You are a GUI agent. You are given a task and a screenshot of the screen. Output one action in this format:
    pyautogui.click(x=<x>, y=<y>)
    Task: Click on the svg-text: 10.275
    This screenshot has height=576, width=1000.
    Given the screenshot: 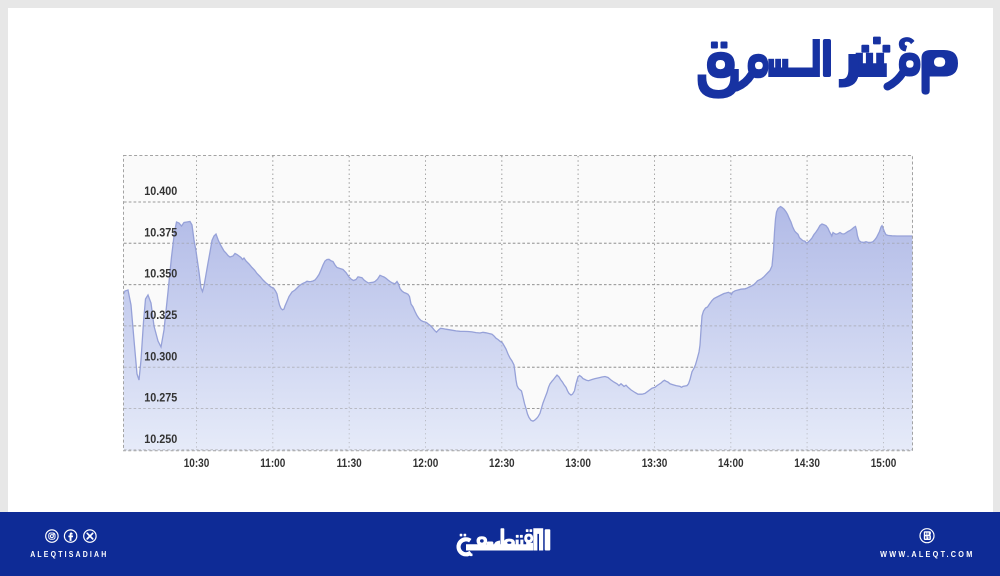 What is the action you would take?
    pyautogui.click(x=161, y=398)
    